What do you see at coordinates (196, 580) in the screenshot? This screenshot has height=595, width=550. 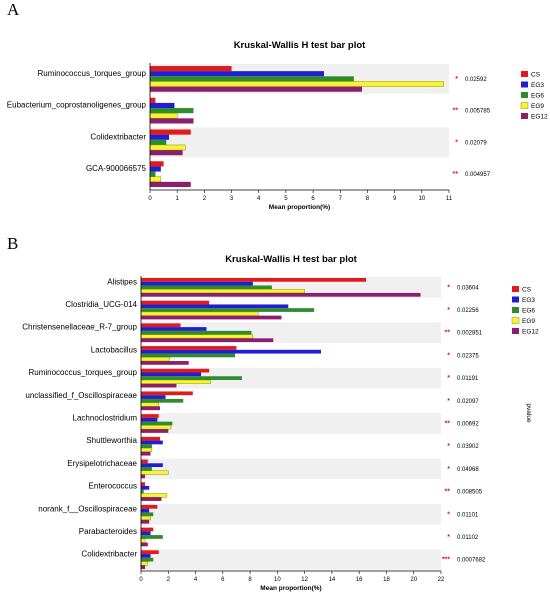 I see `chart1-x-tick-label: 4` at bounding box center [196, 580].